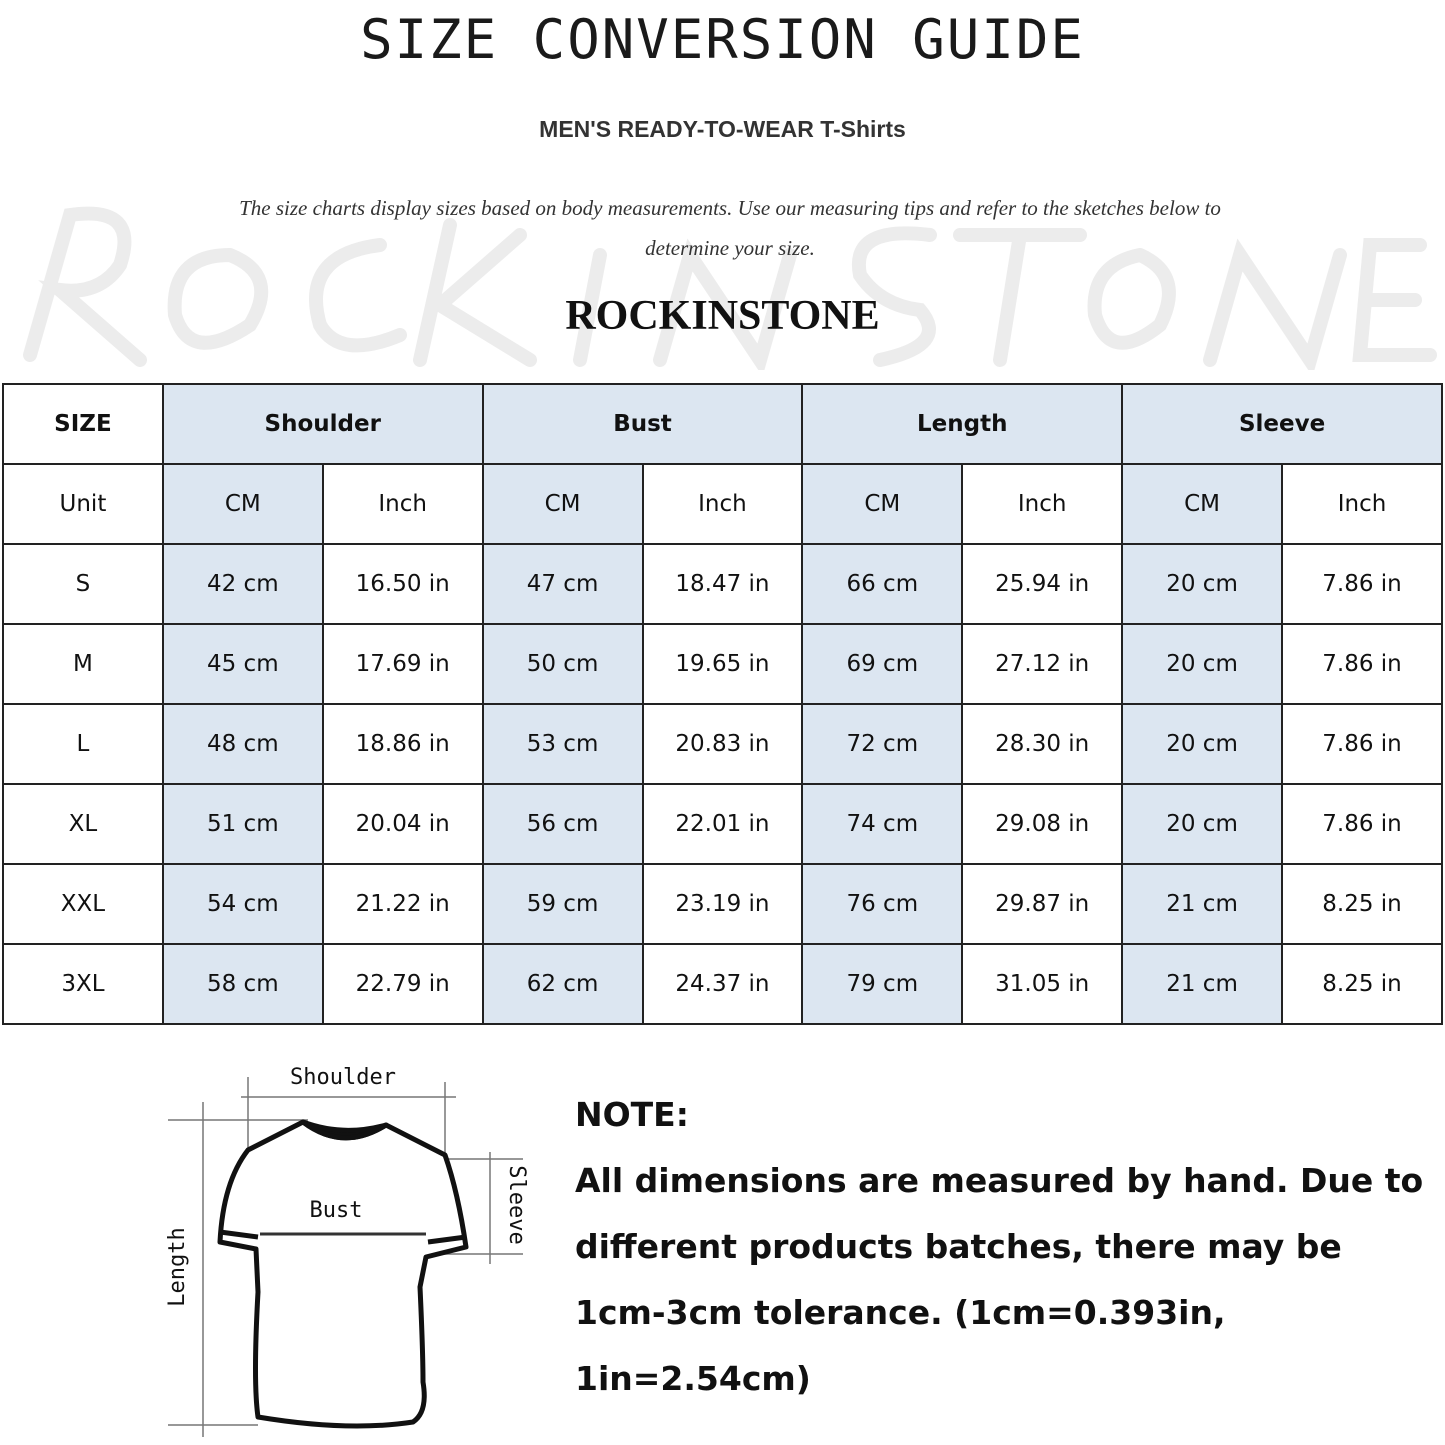 The height and width of the screenshot is (1445, 1445). I want to click on value-cell: 21.22 in, so click(402, 904).